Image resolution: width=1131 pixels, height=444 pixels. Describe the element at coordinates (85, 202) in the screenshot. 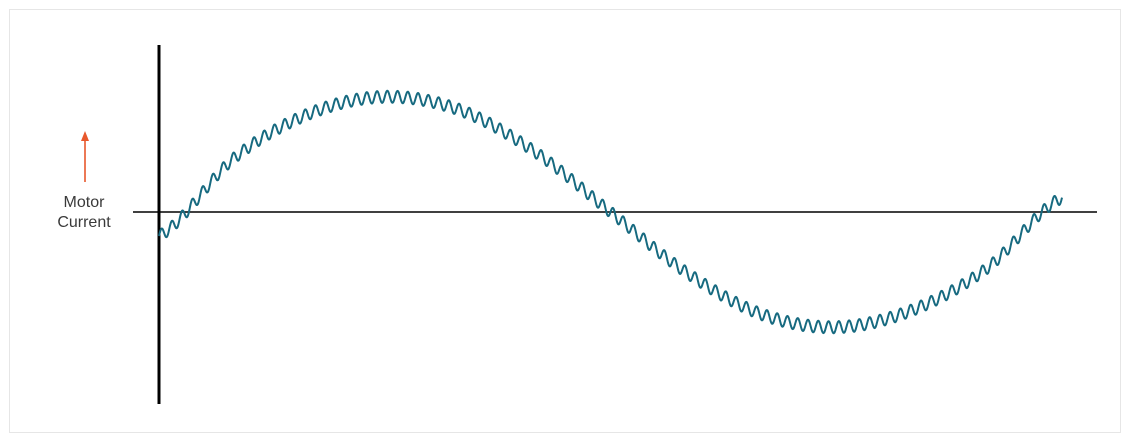

I see `y-axis-label-line-1: Motor` at that location.